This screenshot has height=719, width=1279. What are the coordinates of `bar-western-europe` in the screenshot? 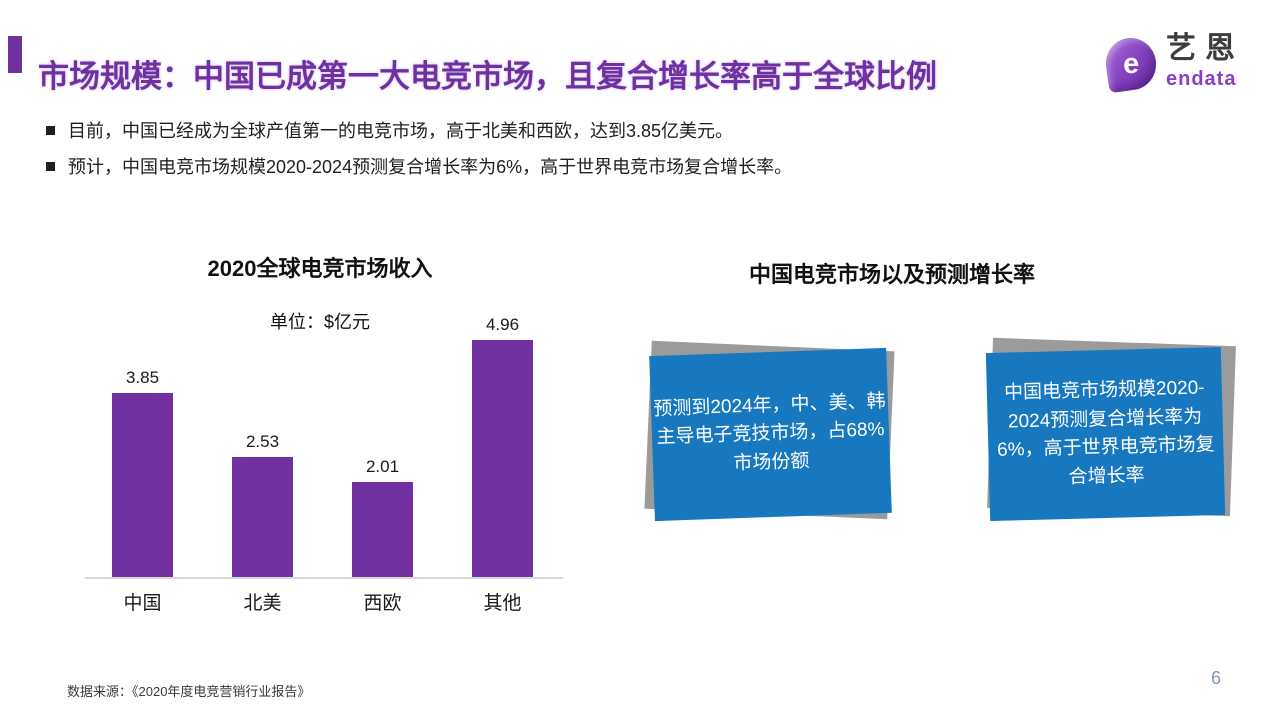 It's located at (382, 530).